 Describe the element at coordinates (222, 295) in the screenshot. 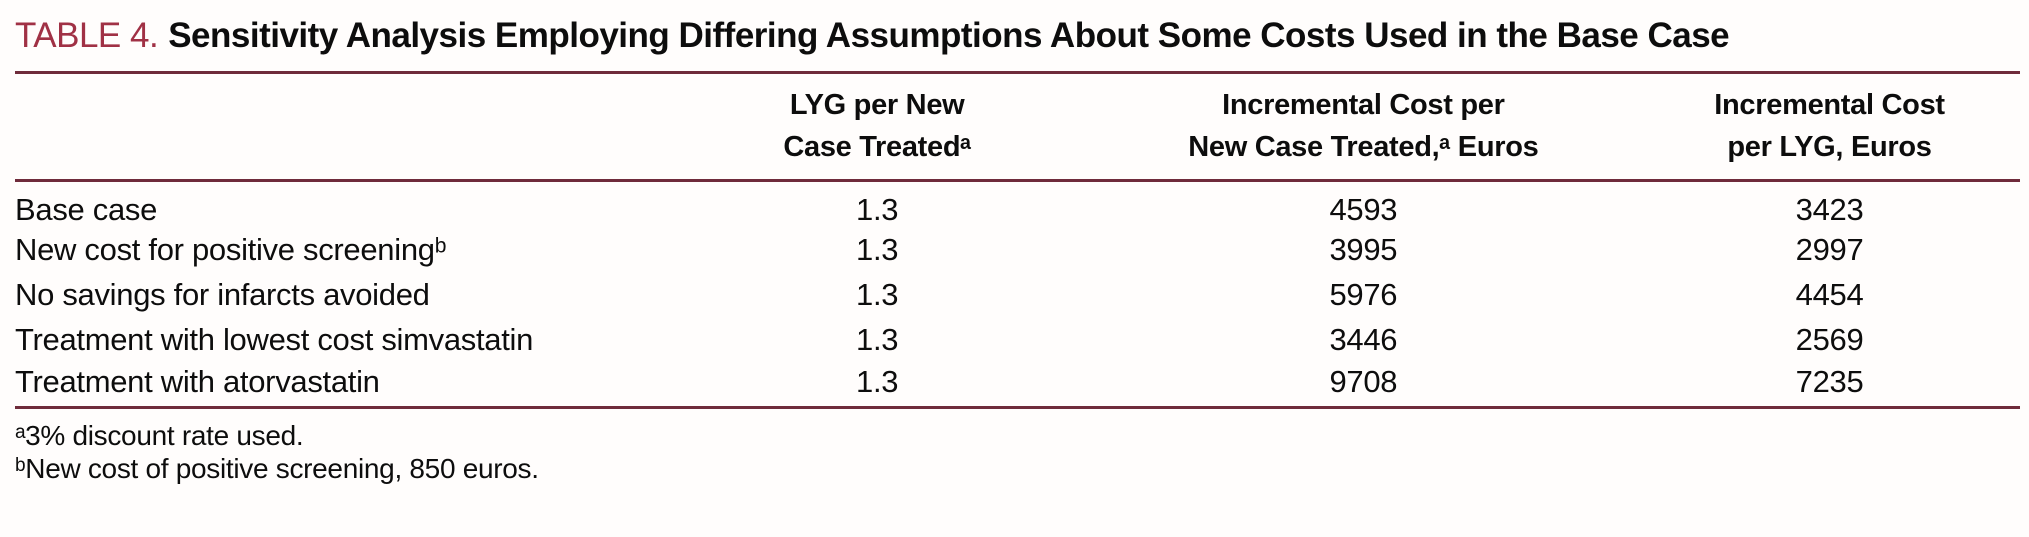

I see `row-label: No savings for infarcts avoided` at that location.